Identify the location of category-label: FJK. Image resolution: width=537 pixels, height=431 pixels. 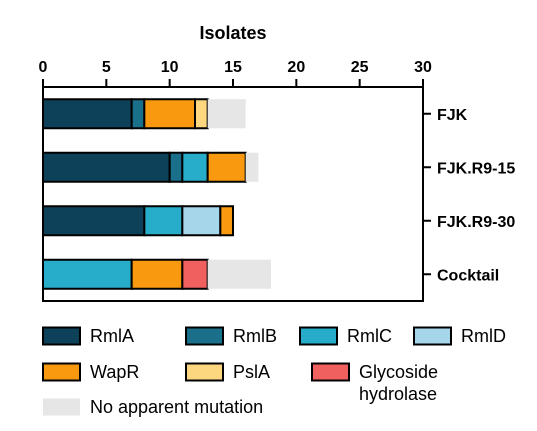
(452, 115).